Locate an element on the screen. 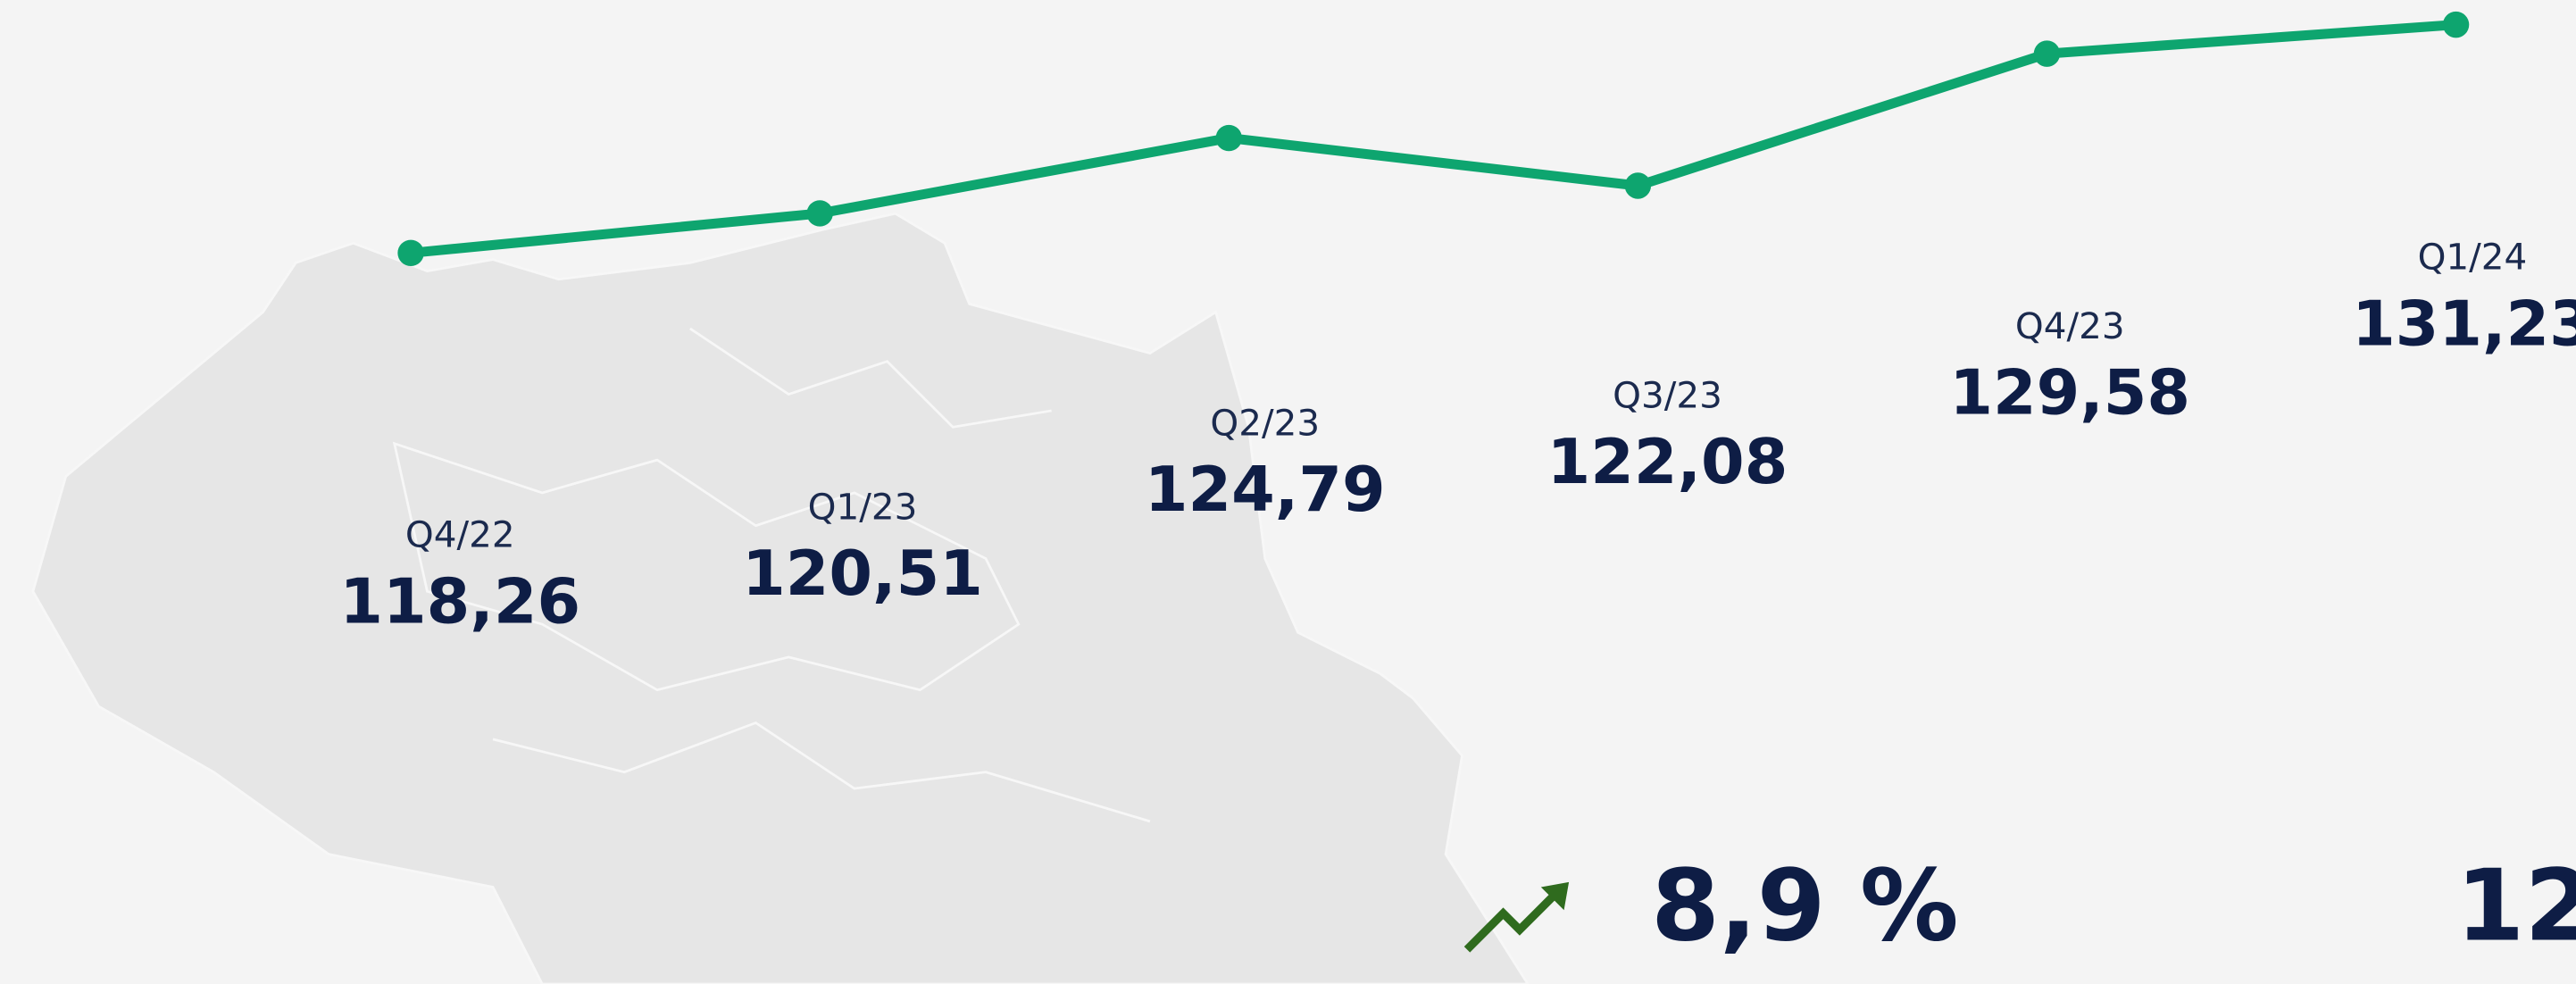 Image resolution: width=2576 pixels, height=984 pixels. map-borders is located at coordinates (771, 575).